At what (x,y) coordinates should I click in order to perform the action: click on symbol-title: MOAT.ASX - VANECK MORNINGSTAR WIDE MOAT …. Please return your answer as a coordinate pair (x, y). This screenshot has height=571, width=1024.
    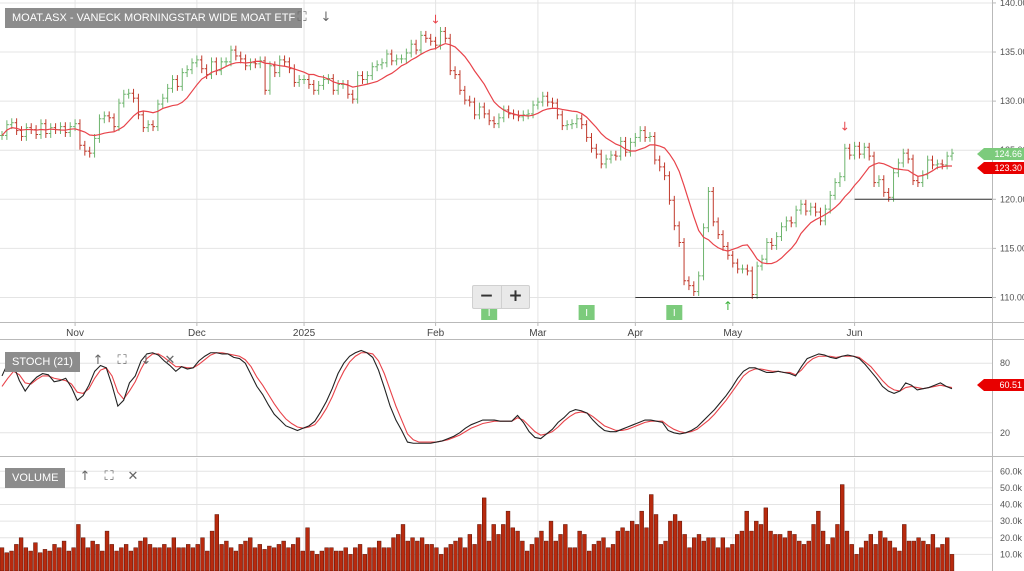
    Looking at the image, I should click on (154, 18).